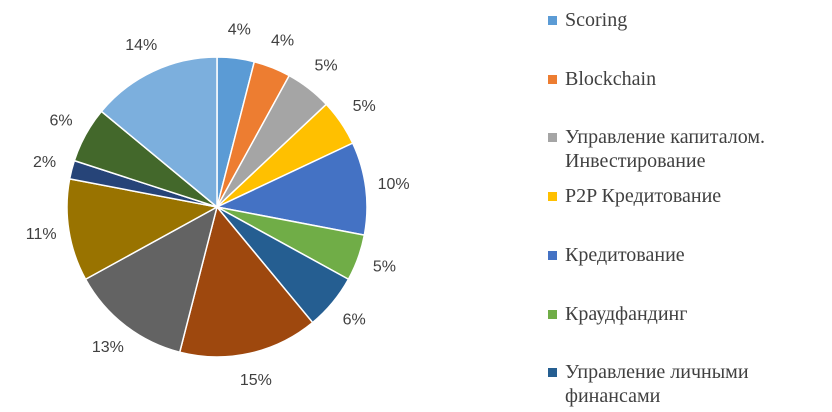 The height and width of the screenshot is (412, 832). Describe the element at coordinates (44, 162) in the screenshot. I see `data-label: 2%` at that location.